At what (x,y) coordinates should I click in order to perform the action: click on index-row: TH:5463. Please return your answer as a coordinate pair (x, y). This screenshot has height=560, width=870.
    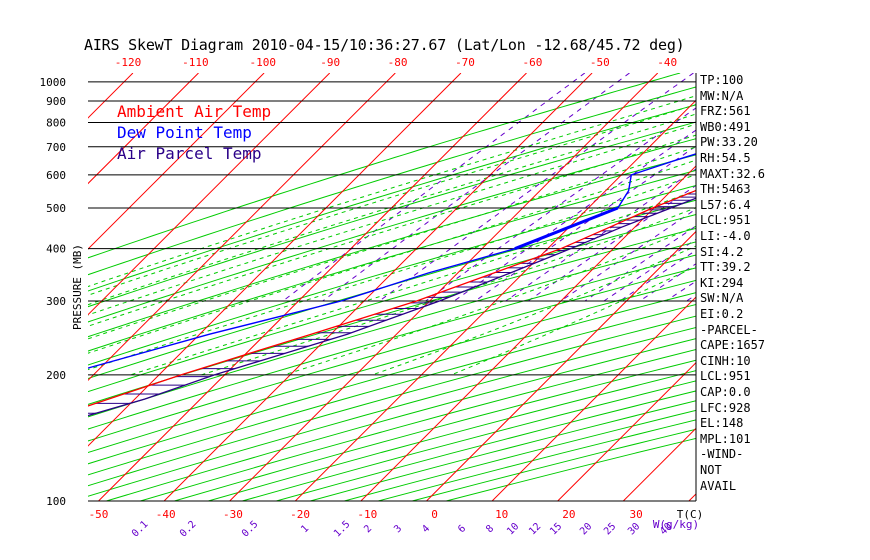
    Looking at the image, I should click on (725, 189).